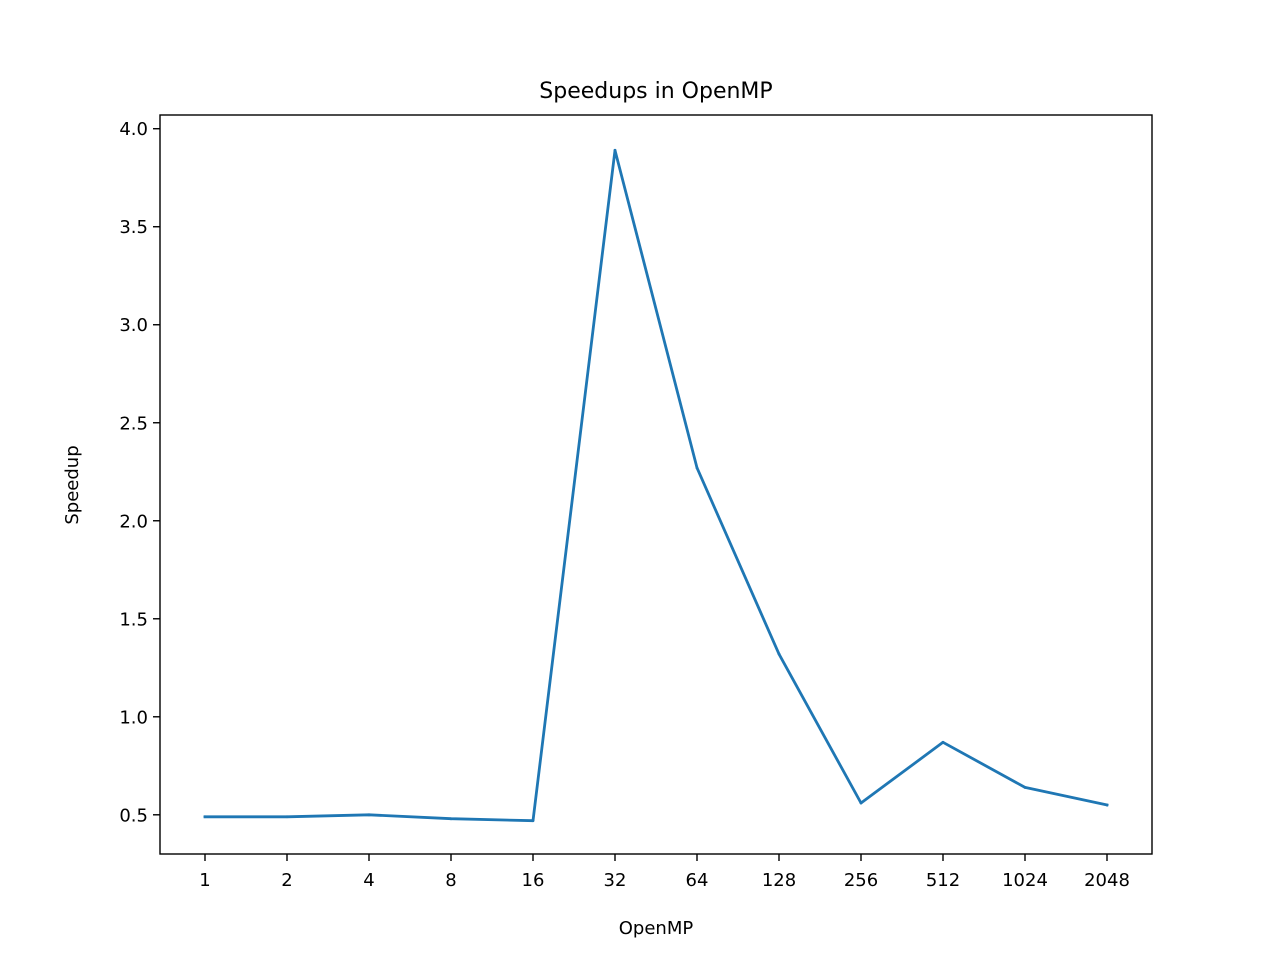  I want to click on y-tick-label: 2.0, so click(133, 521).